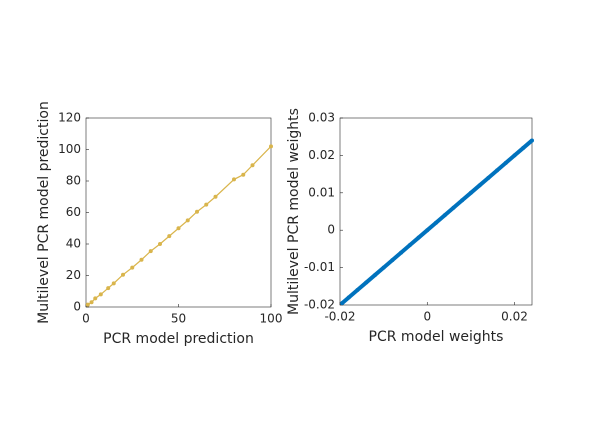 This screenshot has width=589, height=441. What do you see at coordinates (73, 244) in the screenshot?
I see `y-tick-label: 40` at bounding box center [73, 244].